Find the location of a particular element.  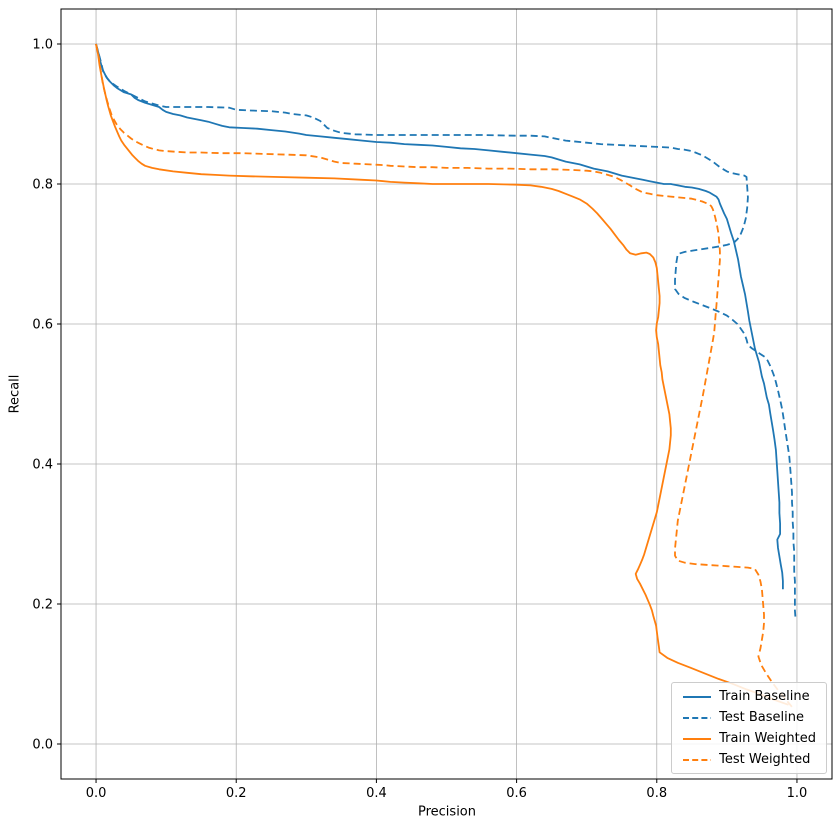

legend-item-train-baseline: Train Baseline is located at coordinates (749, 696).